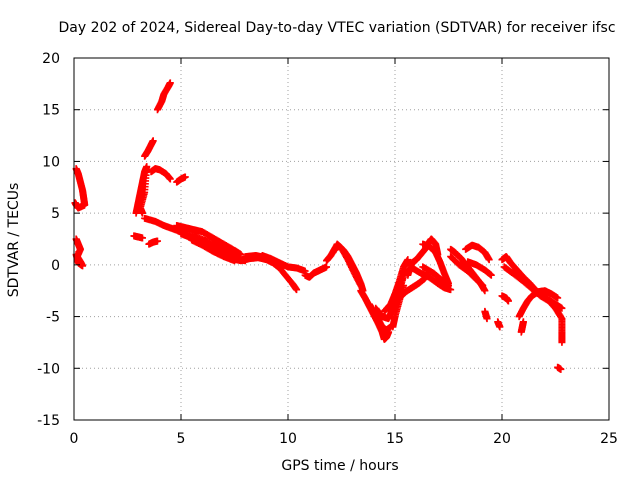 The width and height of the screenshot is (640, 480). What do you see at coordinates (51, 162) in the screenshot?
I see `y-tick-label: 10` at bounding box center [51, 162].